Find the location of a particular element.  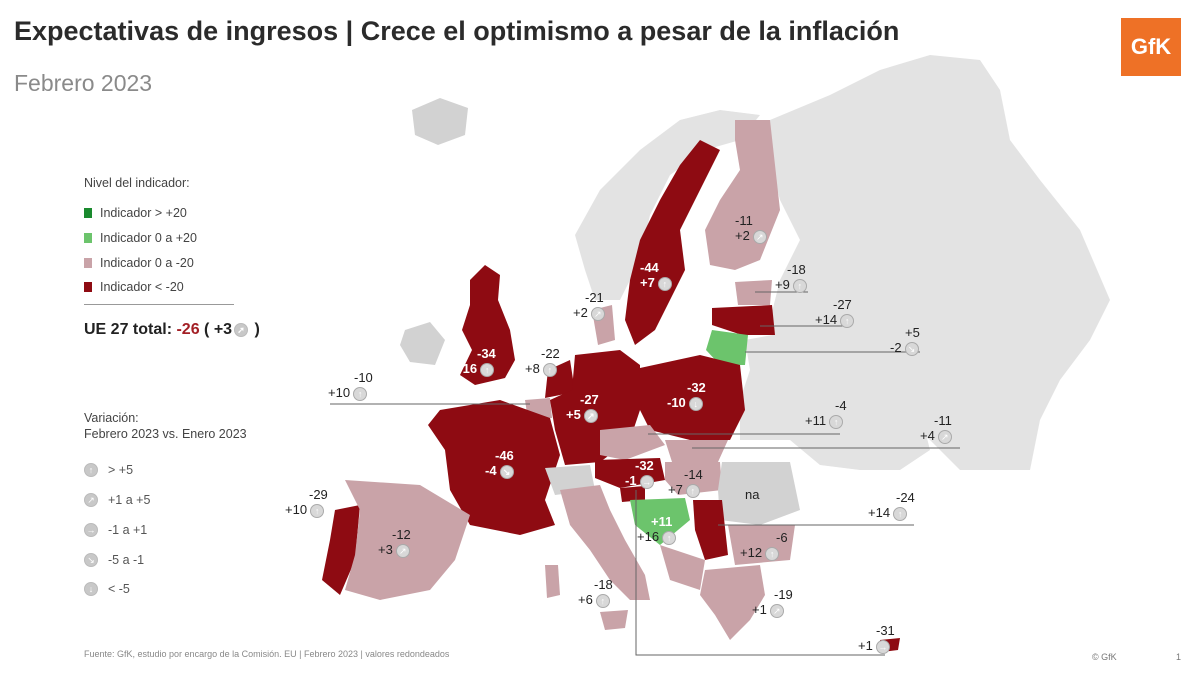

greece-region is located at coordinates (732, 602).